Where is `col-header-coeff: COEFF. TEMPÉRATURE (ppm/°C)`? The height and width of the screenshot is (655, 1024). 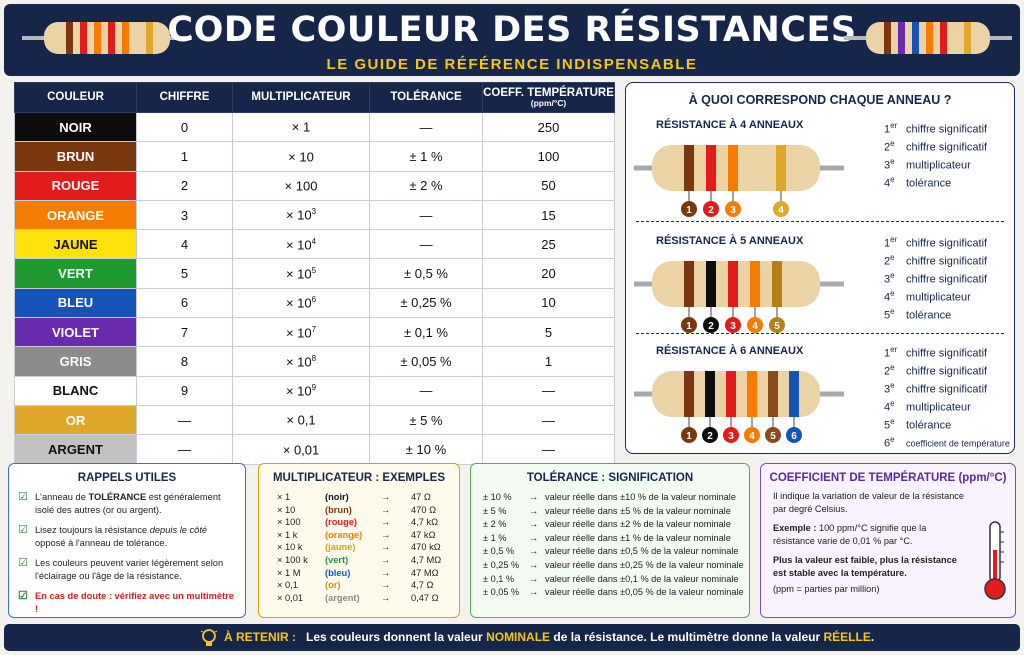 col-header-coeff: COEFF. TEMPÉRATURE (ppm/°C) is located at coordinates (548, 97).